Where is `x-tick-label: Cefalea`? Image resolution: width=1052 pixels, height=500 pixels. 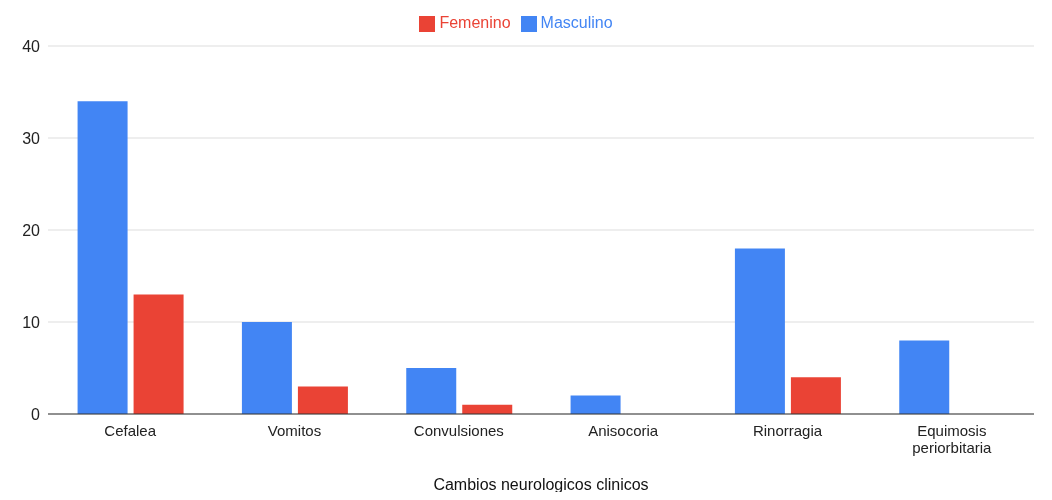 x-tick-label: Cefalea is located at coordinates (130, 430).